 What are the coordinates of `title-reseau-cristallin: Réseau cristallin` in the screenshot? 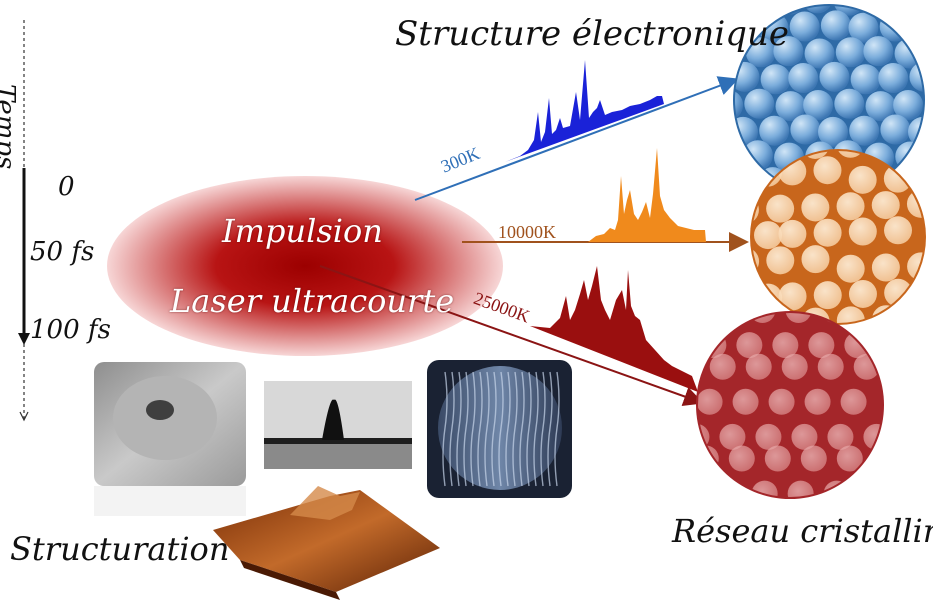 It's located at (802, 531).